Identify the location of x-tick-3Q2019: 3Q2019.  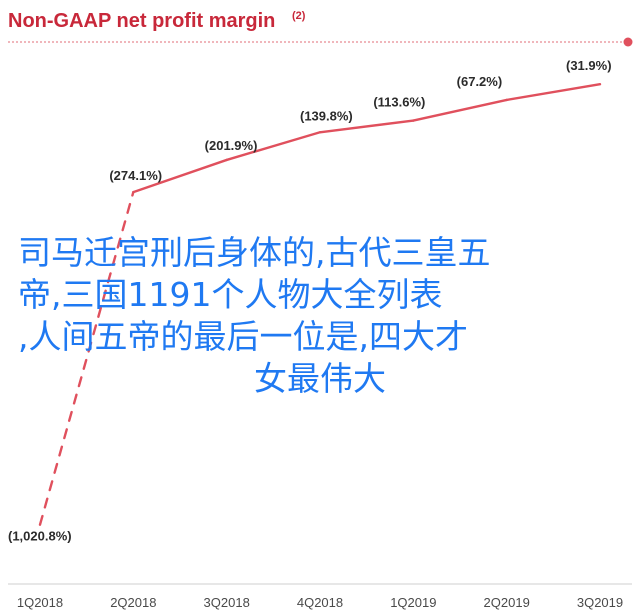
(600, 602).